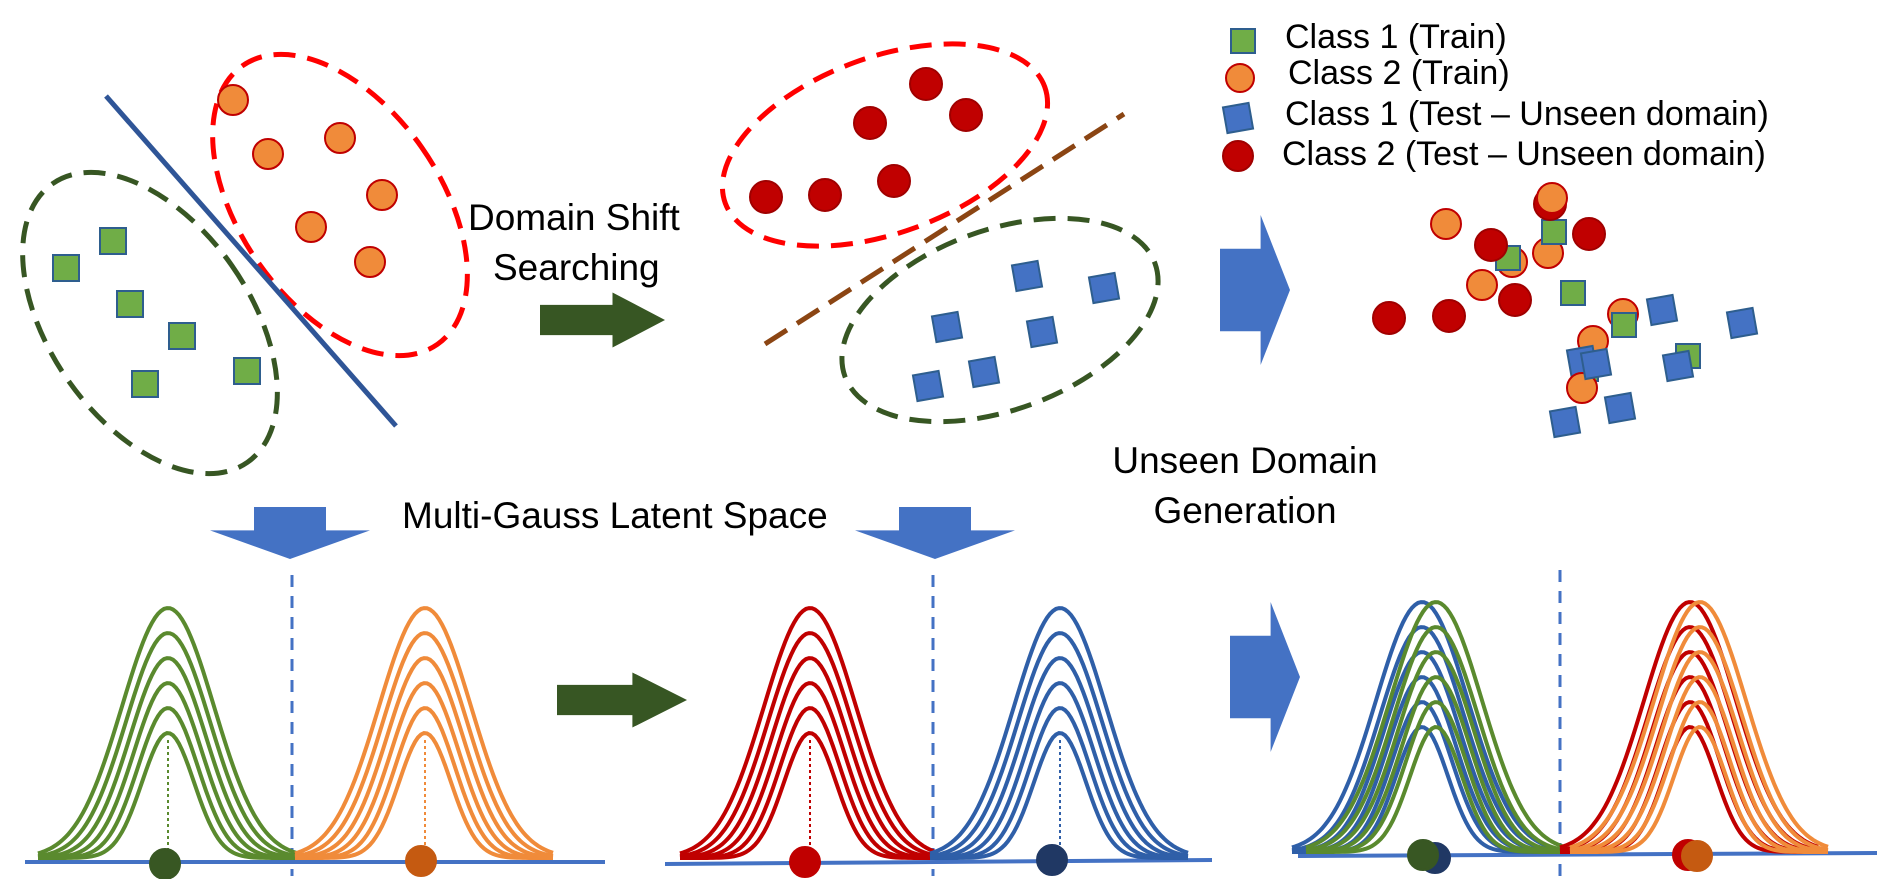 The image size is (1877, 884). What do you see at coordinates (1527, 114) in the screenshot?
I see `legend-class1-test-label: Class 1 (Test – Unseen domain)` at bounding box center [1527, 114].